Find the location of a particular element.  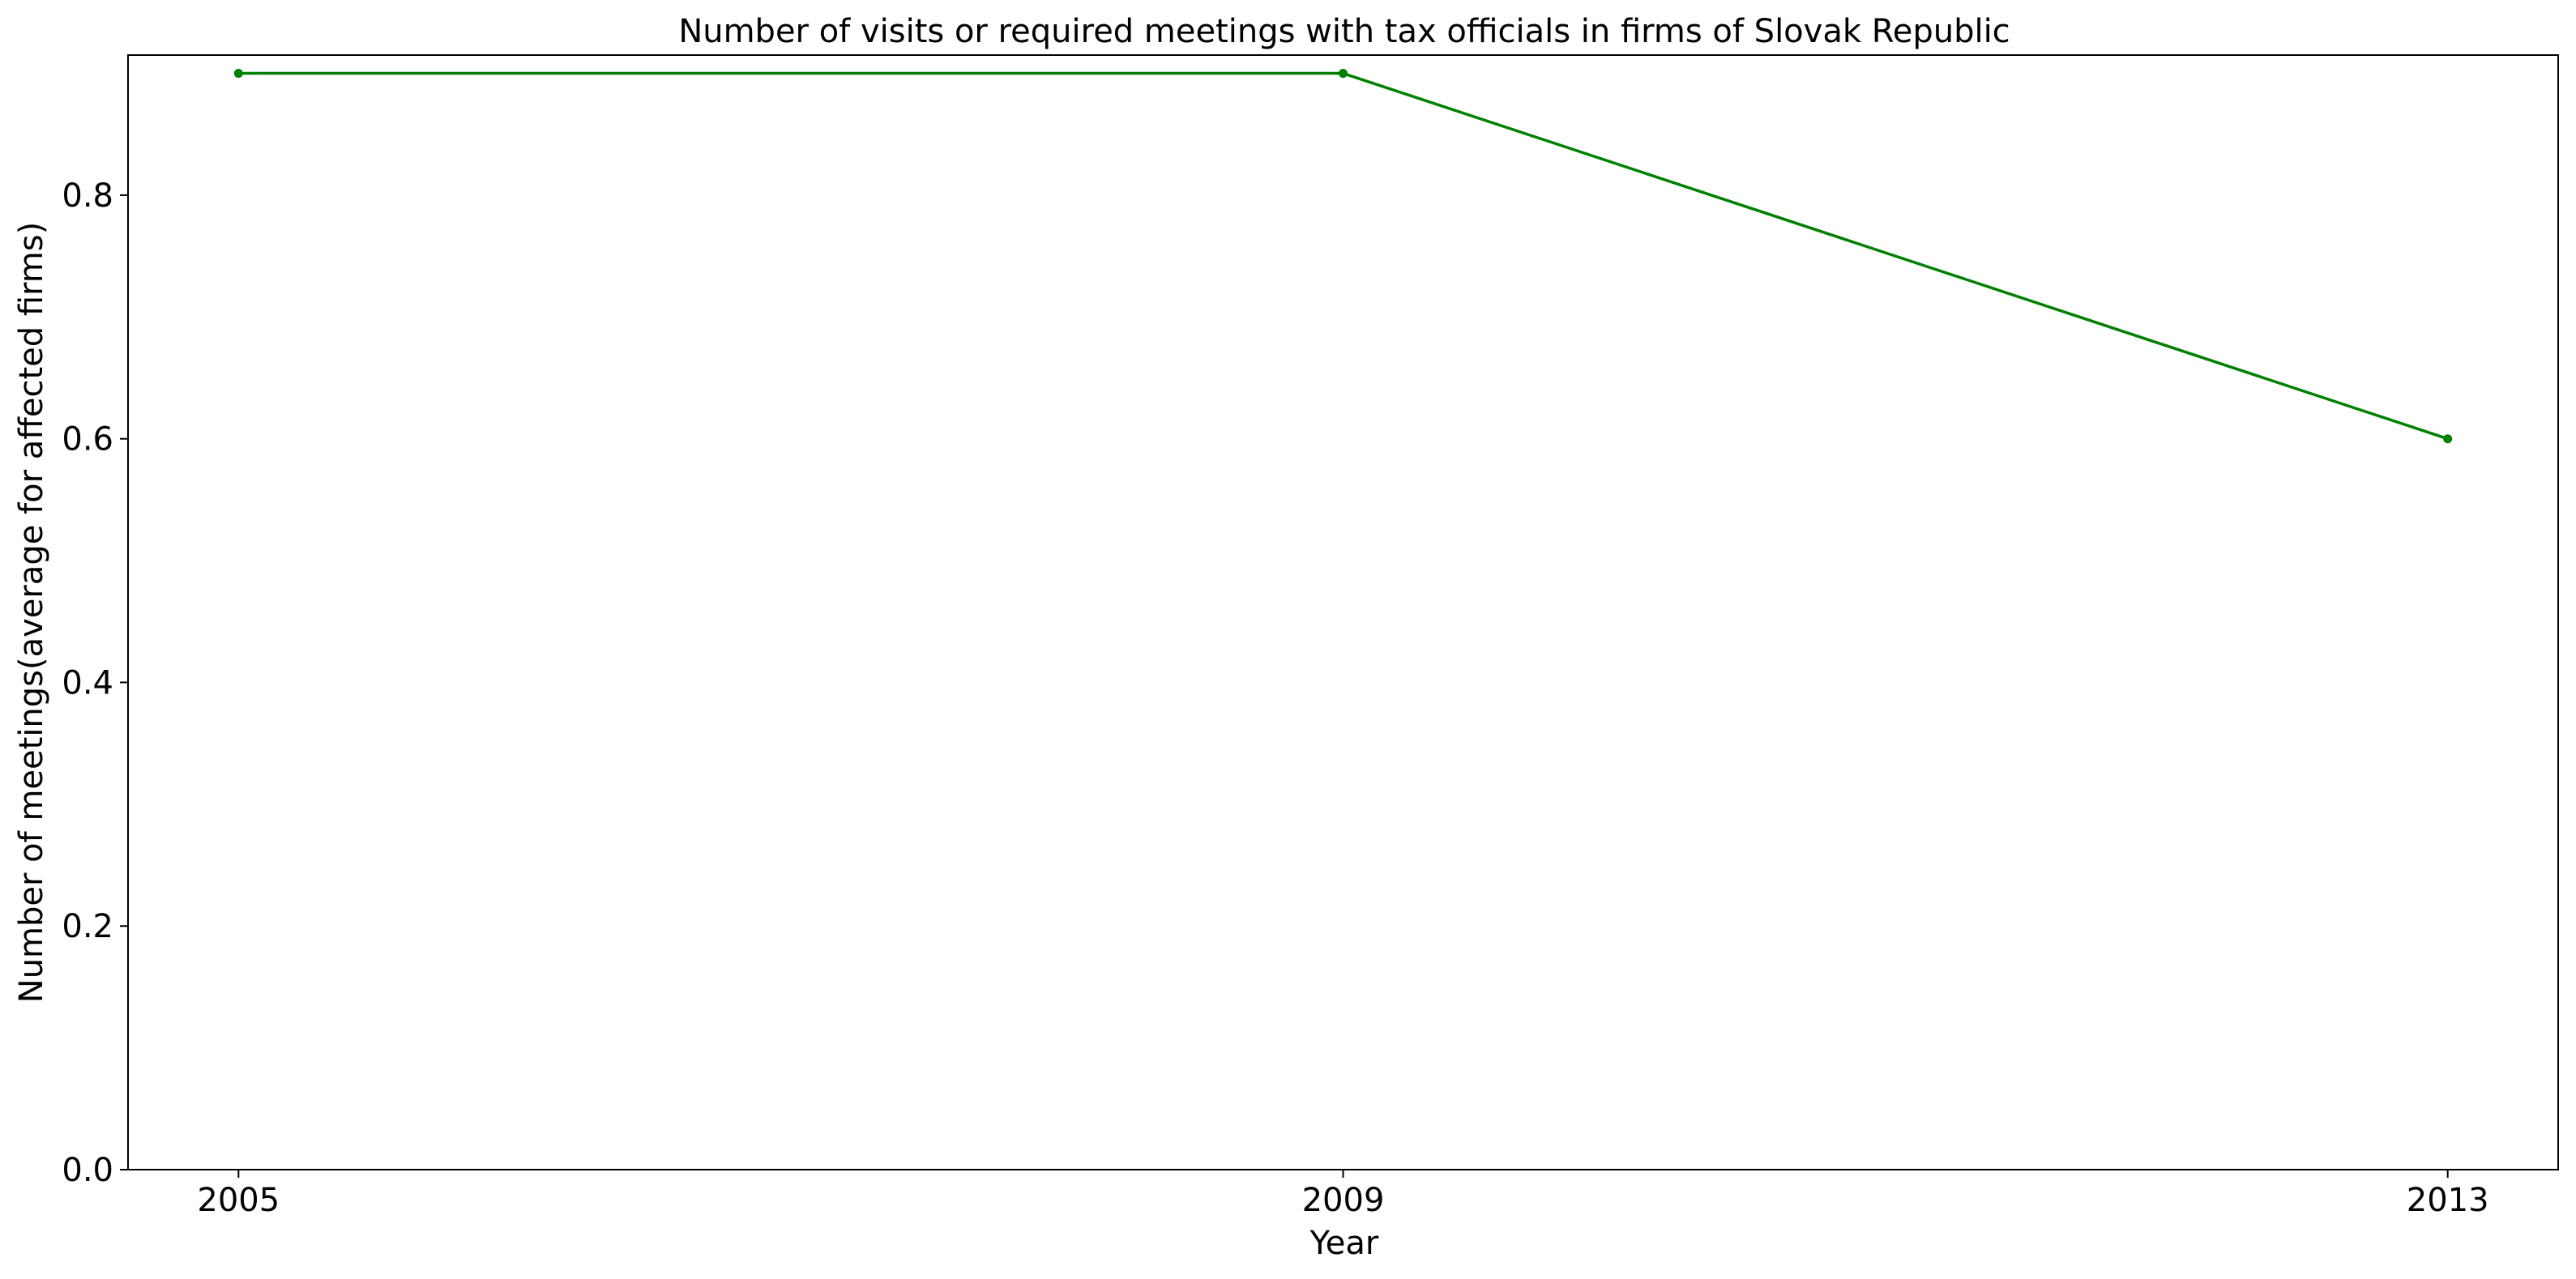

y-tick-label: 0.2 is located at coordinates (87, 926).